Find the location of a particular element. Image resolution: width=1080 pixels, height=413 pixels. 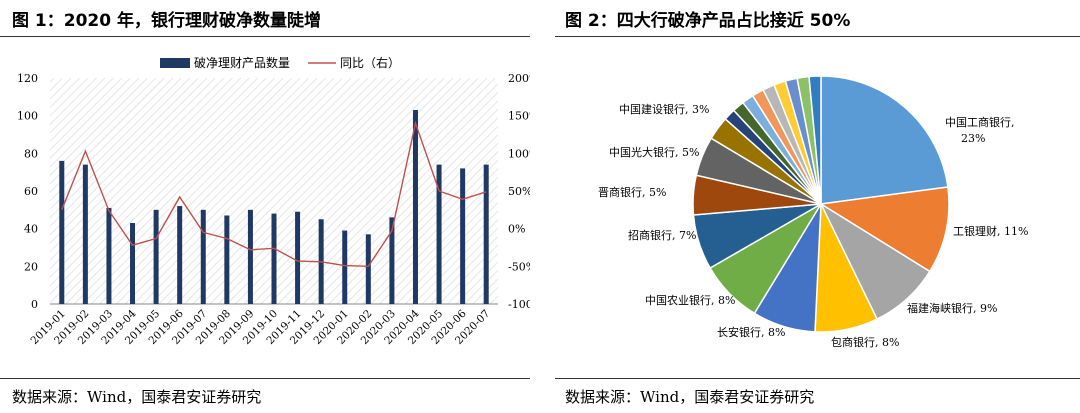

pie-label: 中国农业银行, 8% is located at coordinates (690, 300).